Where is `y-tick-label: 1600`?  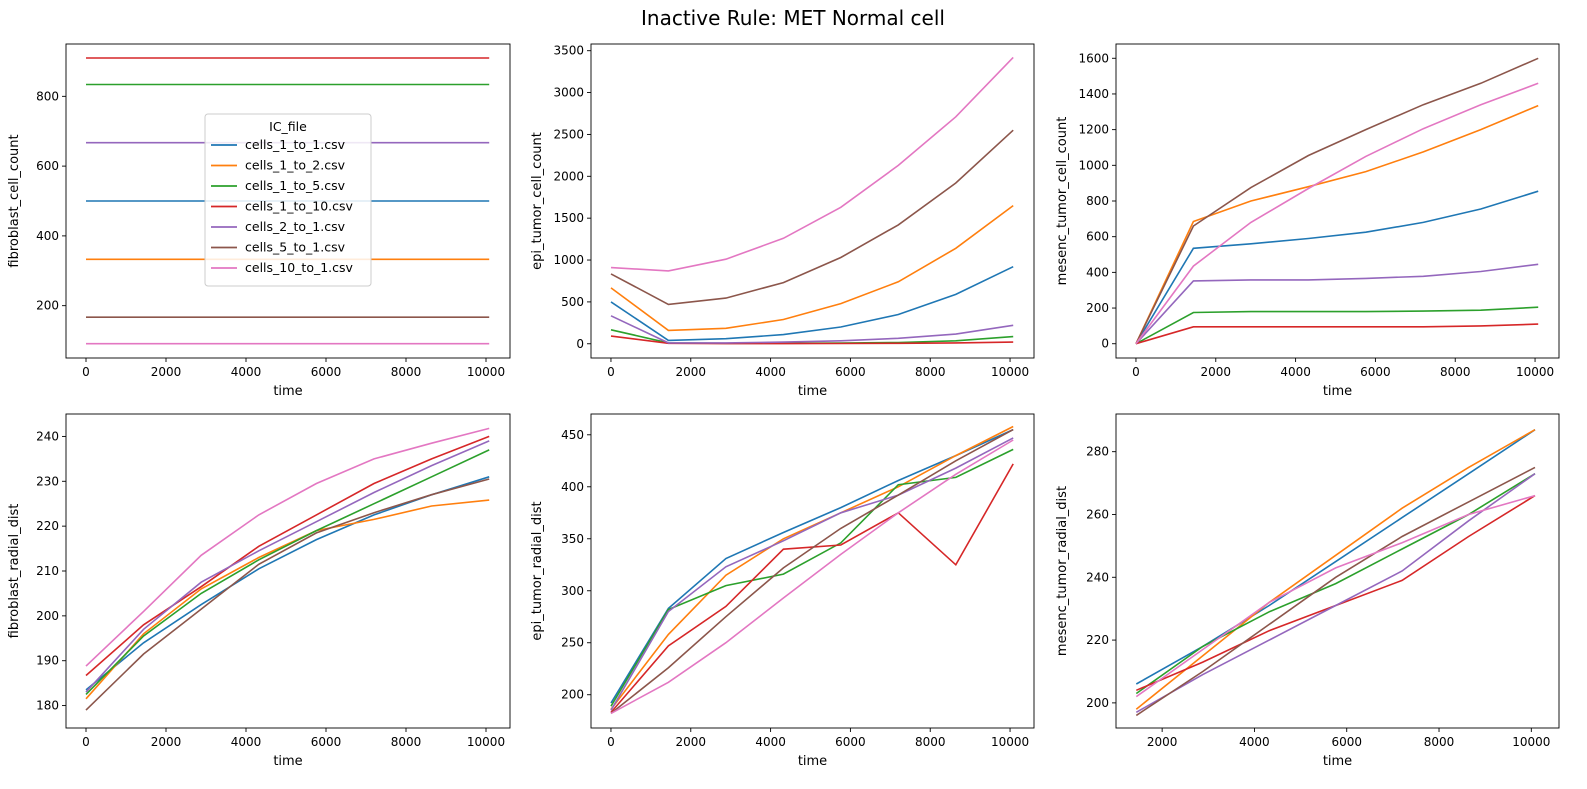 y-tick-label: 1600 is located at coordinates (1093, 58).